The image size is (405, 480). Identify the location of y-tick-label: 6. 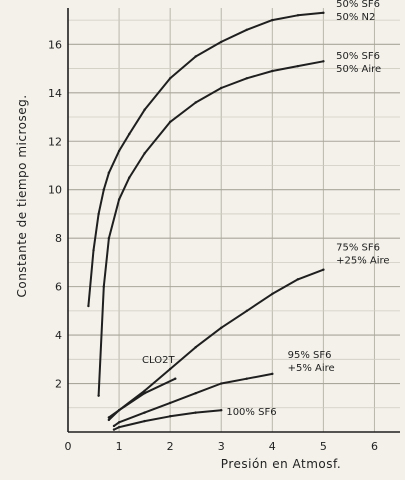
(58, 287).